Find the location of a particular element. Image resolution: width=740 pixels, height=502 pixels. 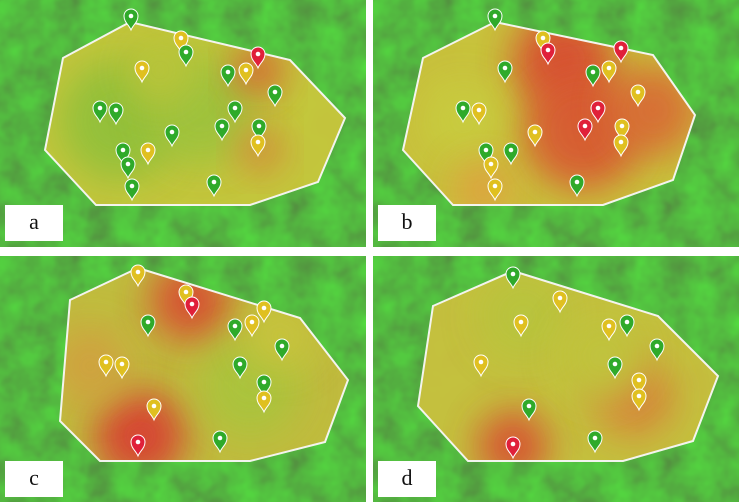

heatmap is located at coordinates (204, 364).